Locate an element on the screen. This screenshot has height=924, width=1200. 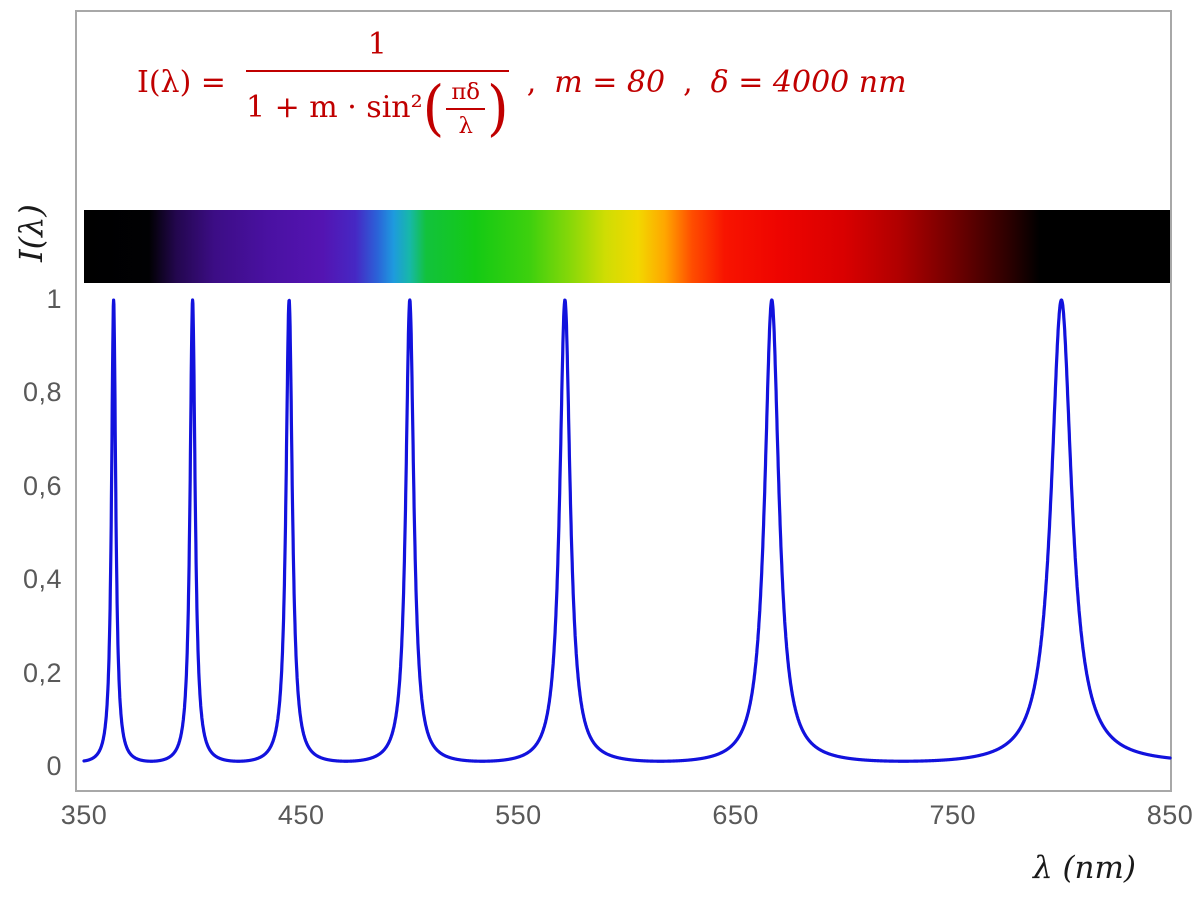
formula-numerator: 1 is located at coordinates (377, 49).